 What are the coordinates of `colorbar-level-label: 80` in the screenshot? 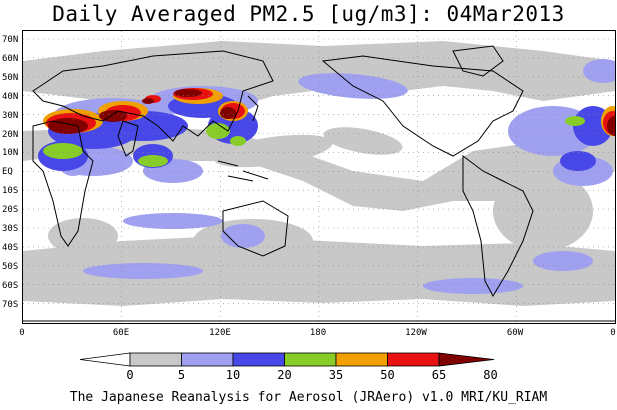 It's located at (490, 375).